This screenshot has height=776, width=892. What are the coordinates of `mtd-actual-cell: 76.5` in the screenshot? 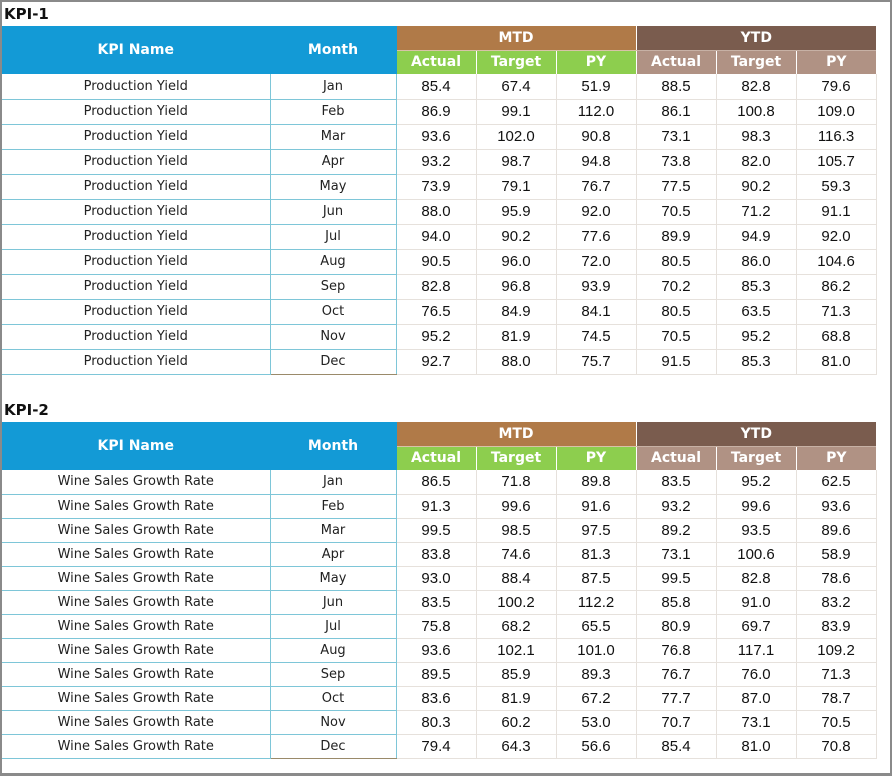 It's located at (436, 312).